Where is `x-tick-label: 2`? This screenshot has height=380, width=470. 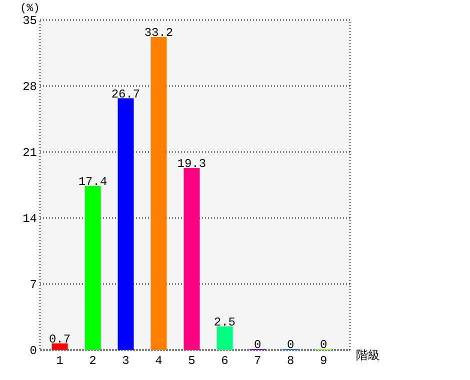 x-tick-label: 2 is located at coordinates (92, 361).